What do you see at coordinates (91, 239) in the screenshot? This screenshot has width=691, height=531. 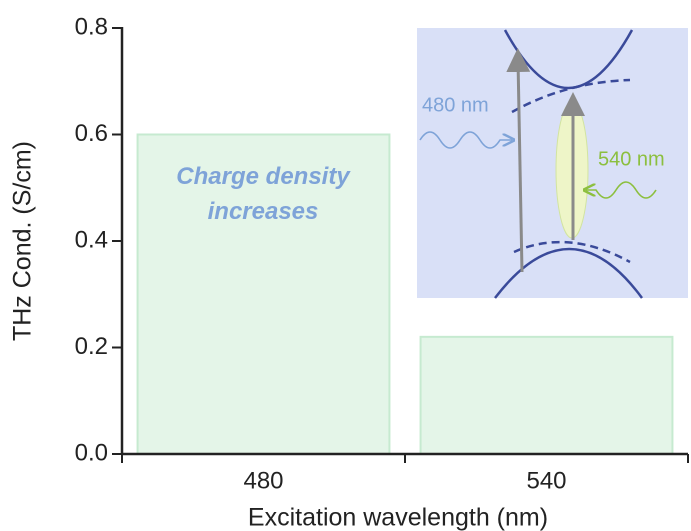 I see `y-tick-label: 0.4` at bounding box center [91, 239].